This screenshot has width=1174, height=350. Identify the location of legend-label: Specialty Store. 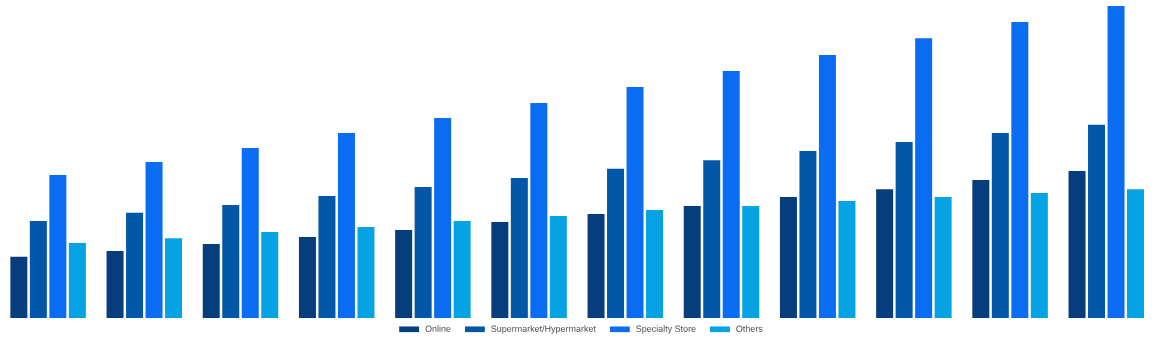
(666, 329).